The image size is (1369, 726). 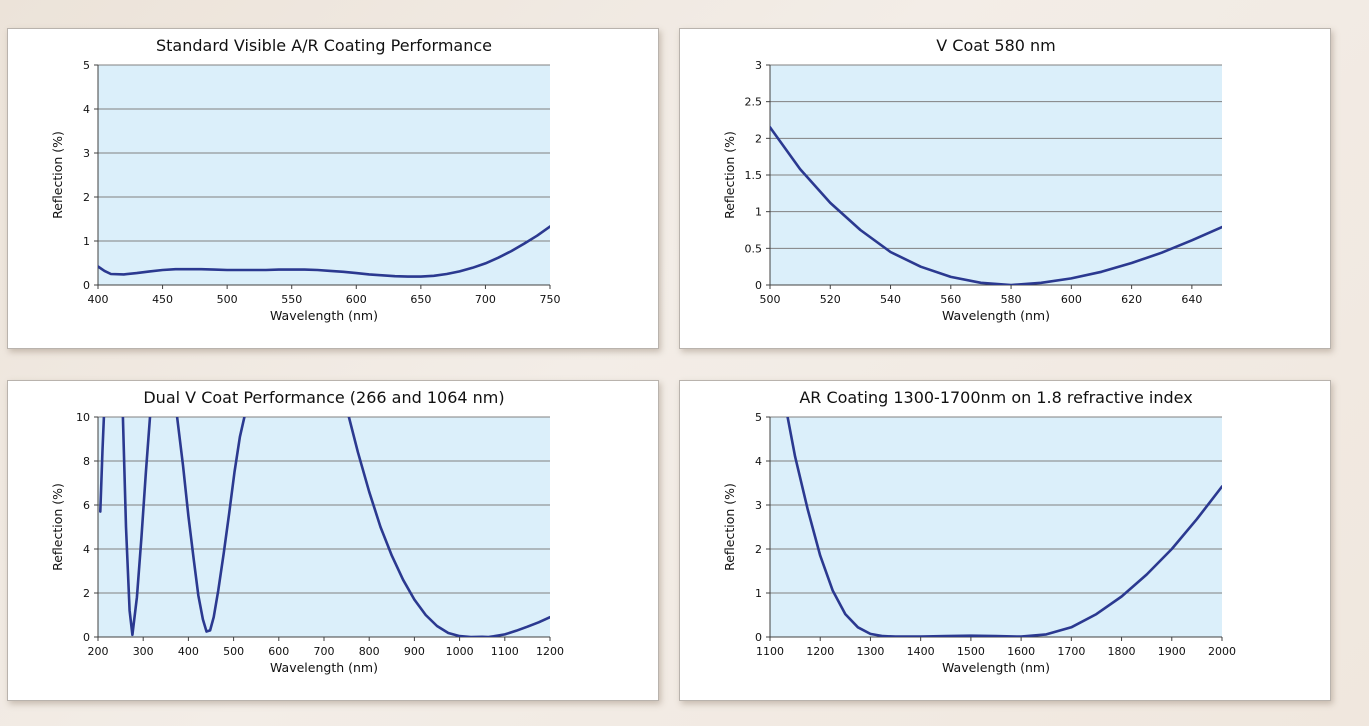 I want to click on y-tick-label-1-5: 1.5, so click(x=754, y=175).